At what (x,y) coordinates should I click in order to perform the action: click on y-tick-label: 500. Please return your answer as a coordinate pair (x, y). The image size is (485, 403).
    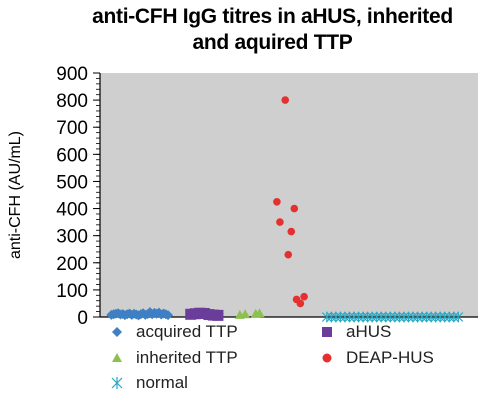
    Looking at the image, I should click on (72, 182).